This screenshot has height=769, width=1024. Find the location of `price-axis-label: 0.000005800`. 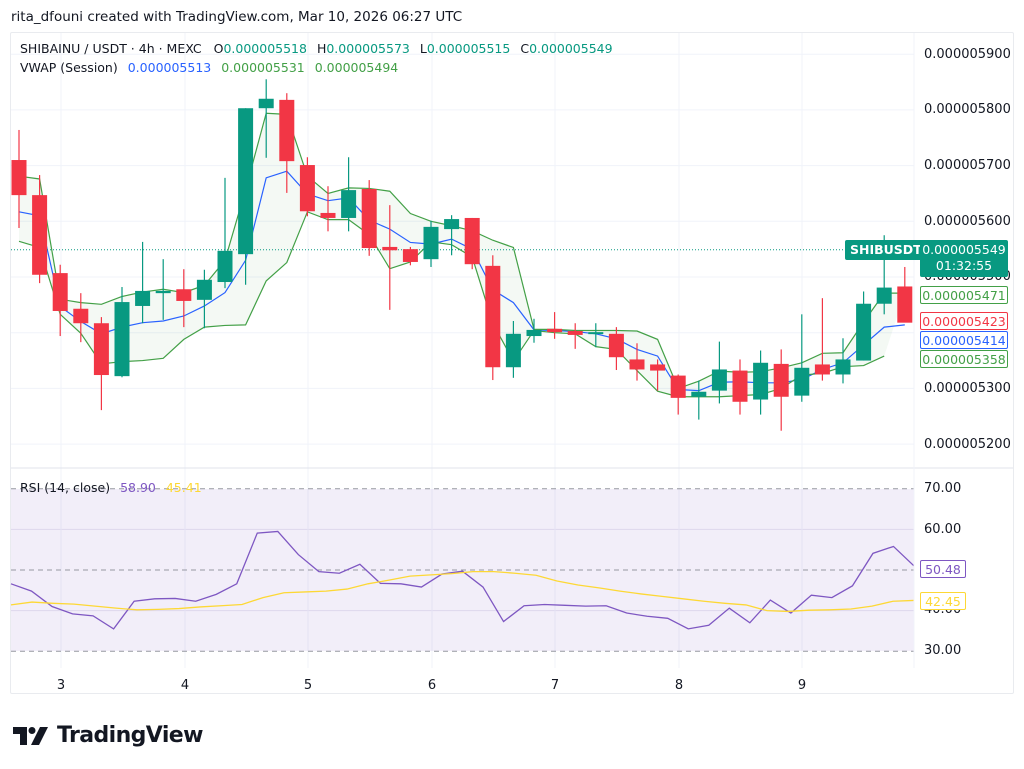

price-axis-label: 0.000005800 is located at coordinates (967, 109).